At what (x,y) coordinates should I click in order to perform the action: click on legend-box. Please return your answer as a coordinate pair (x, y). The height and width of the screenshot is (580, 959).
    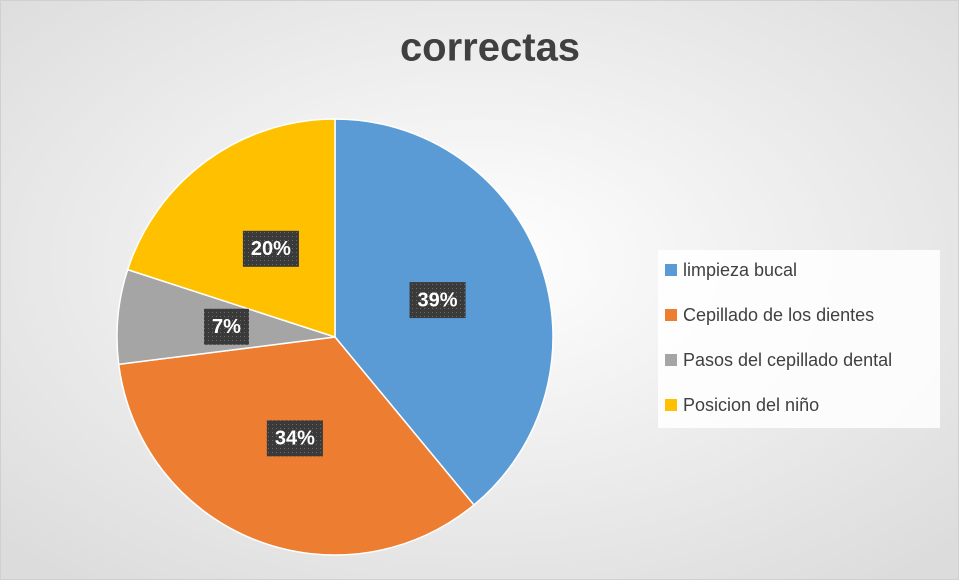
    Looking at the image, I should click on (799, 339).